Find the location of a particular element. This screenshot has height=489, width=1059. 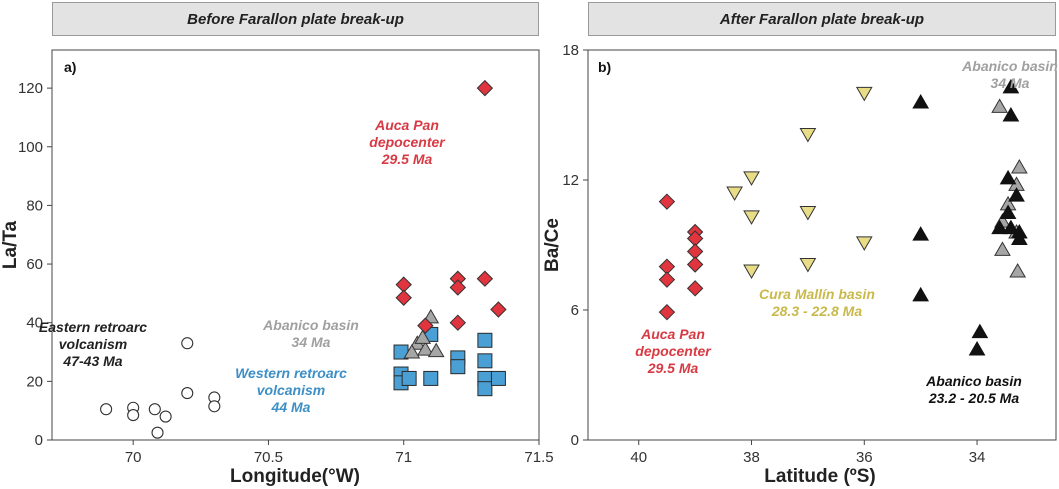

series-annotation: Cura Mallín basin 28.3 - 22.8 Ma is located at coordinates (817, 302).